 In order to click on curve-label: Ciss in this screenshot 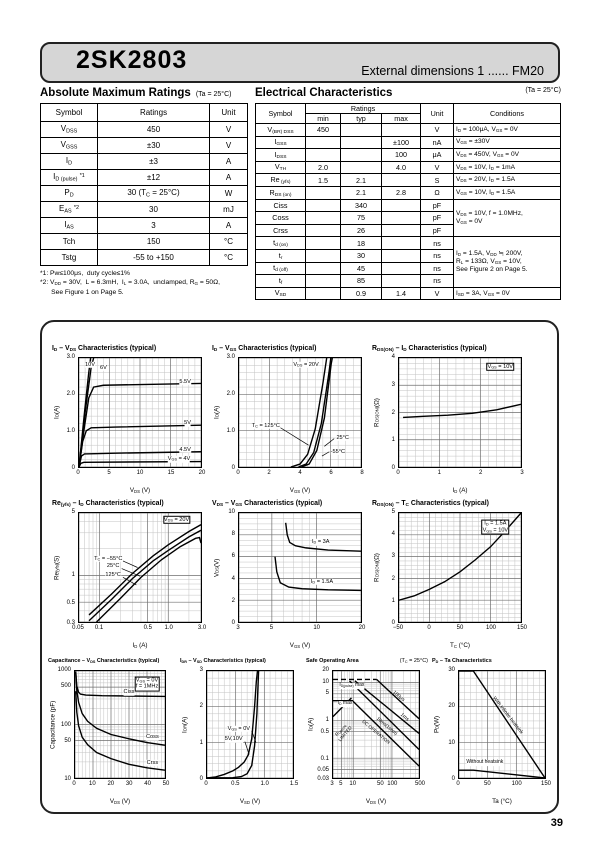, I will do `click(129, 692)`.